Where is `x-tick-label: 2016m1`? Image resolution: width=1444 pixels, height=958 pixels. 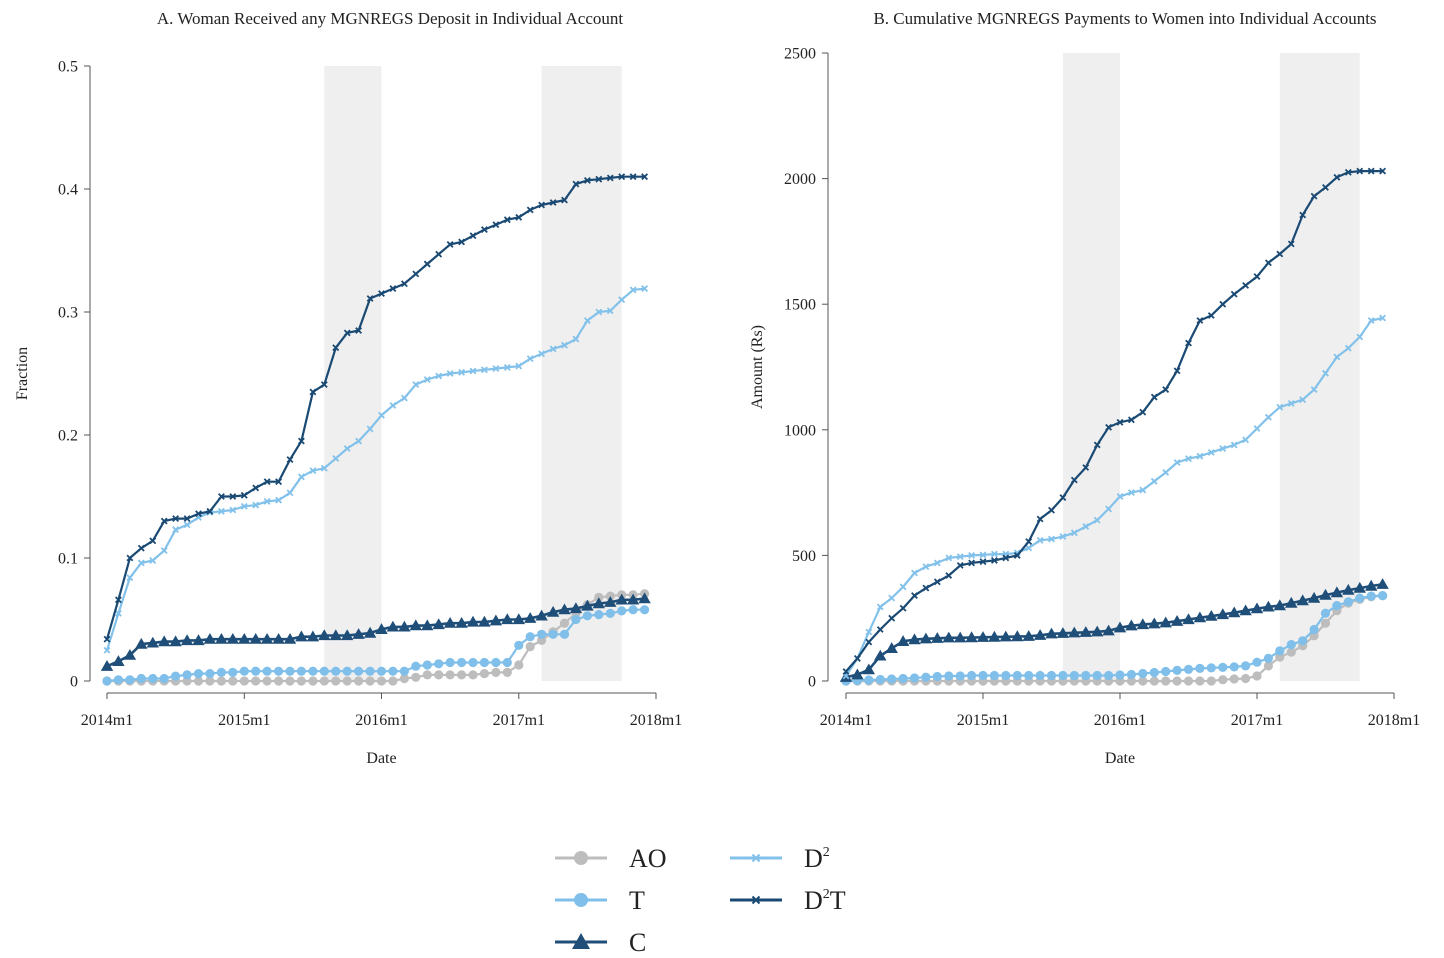 x-tick-label: 2016m1 is located at coordinates (381, 720).